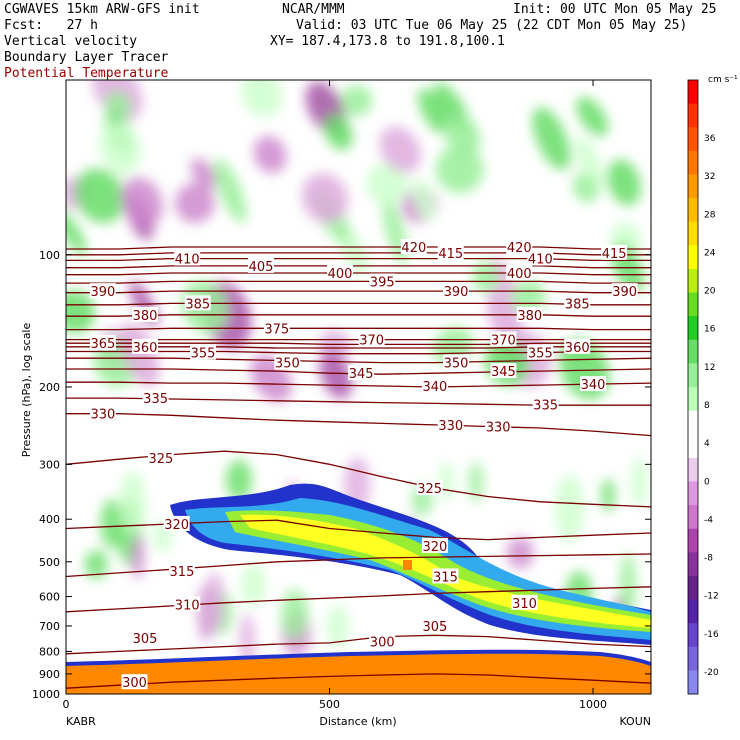 The height and width of the screenshot is (740, 740). Describe the element at coordinates (711, 597) in the screenshot. I see `colorbar-label: -12` at that location.